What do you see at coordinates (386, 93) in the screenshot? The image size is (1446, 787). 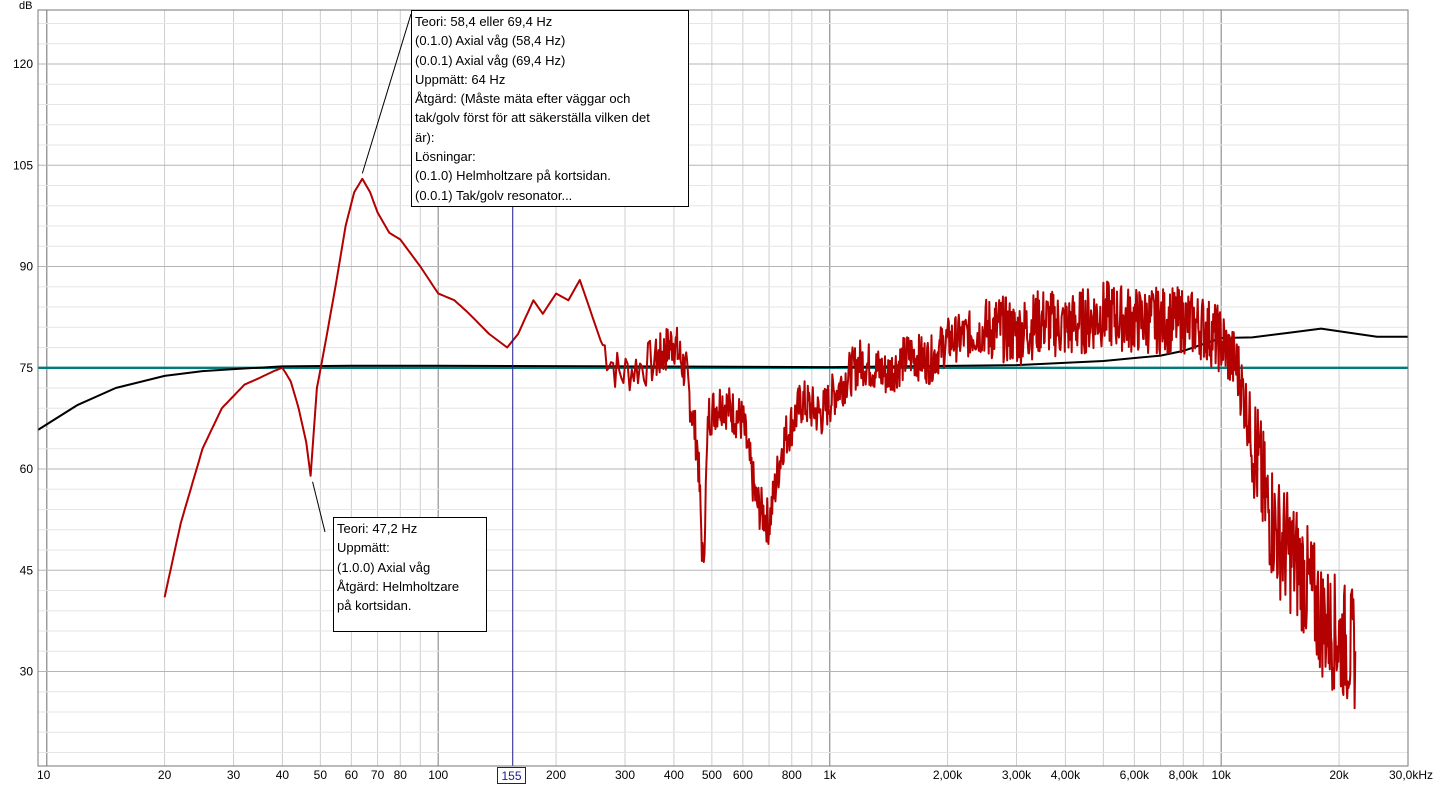 I see `annotation-pointer-upper` at bounding box center [386, 93].